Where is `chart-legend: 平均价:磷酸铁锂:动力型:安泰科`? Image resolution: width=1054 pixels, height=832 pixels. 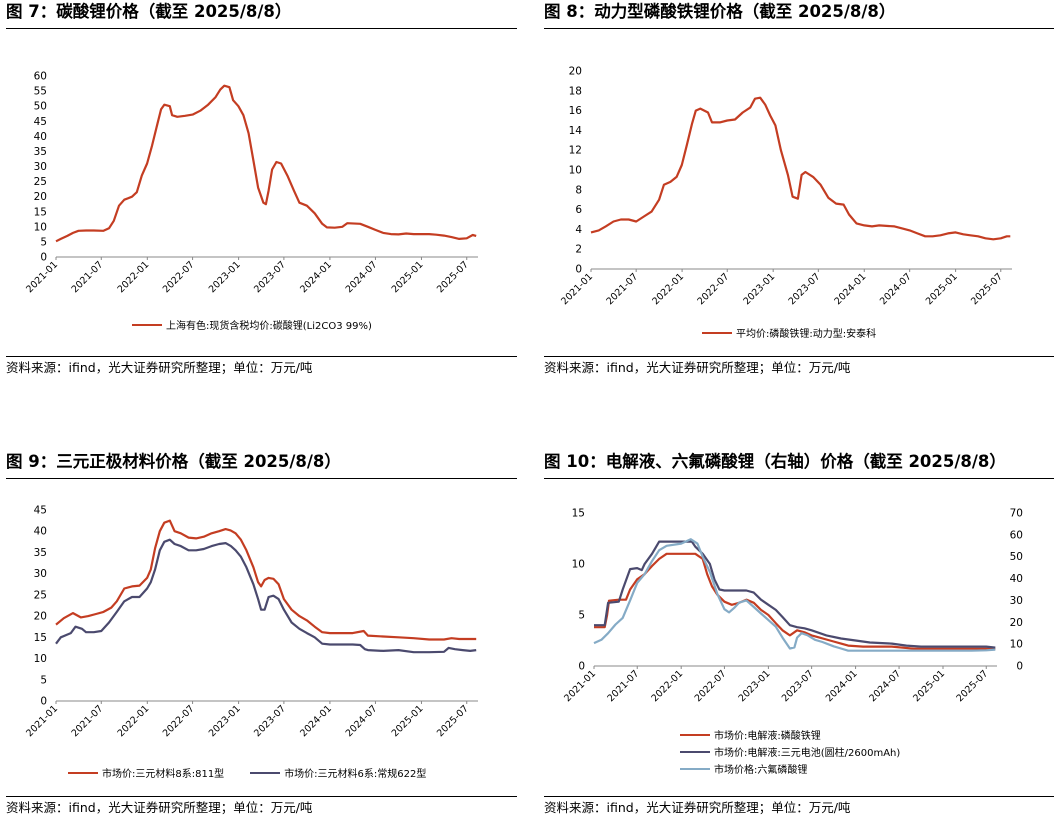 chart-legend: 平均价:磷酸铁锂:动力型:安泰科 is located at coordinates (789, 332).